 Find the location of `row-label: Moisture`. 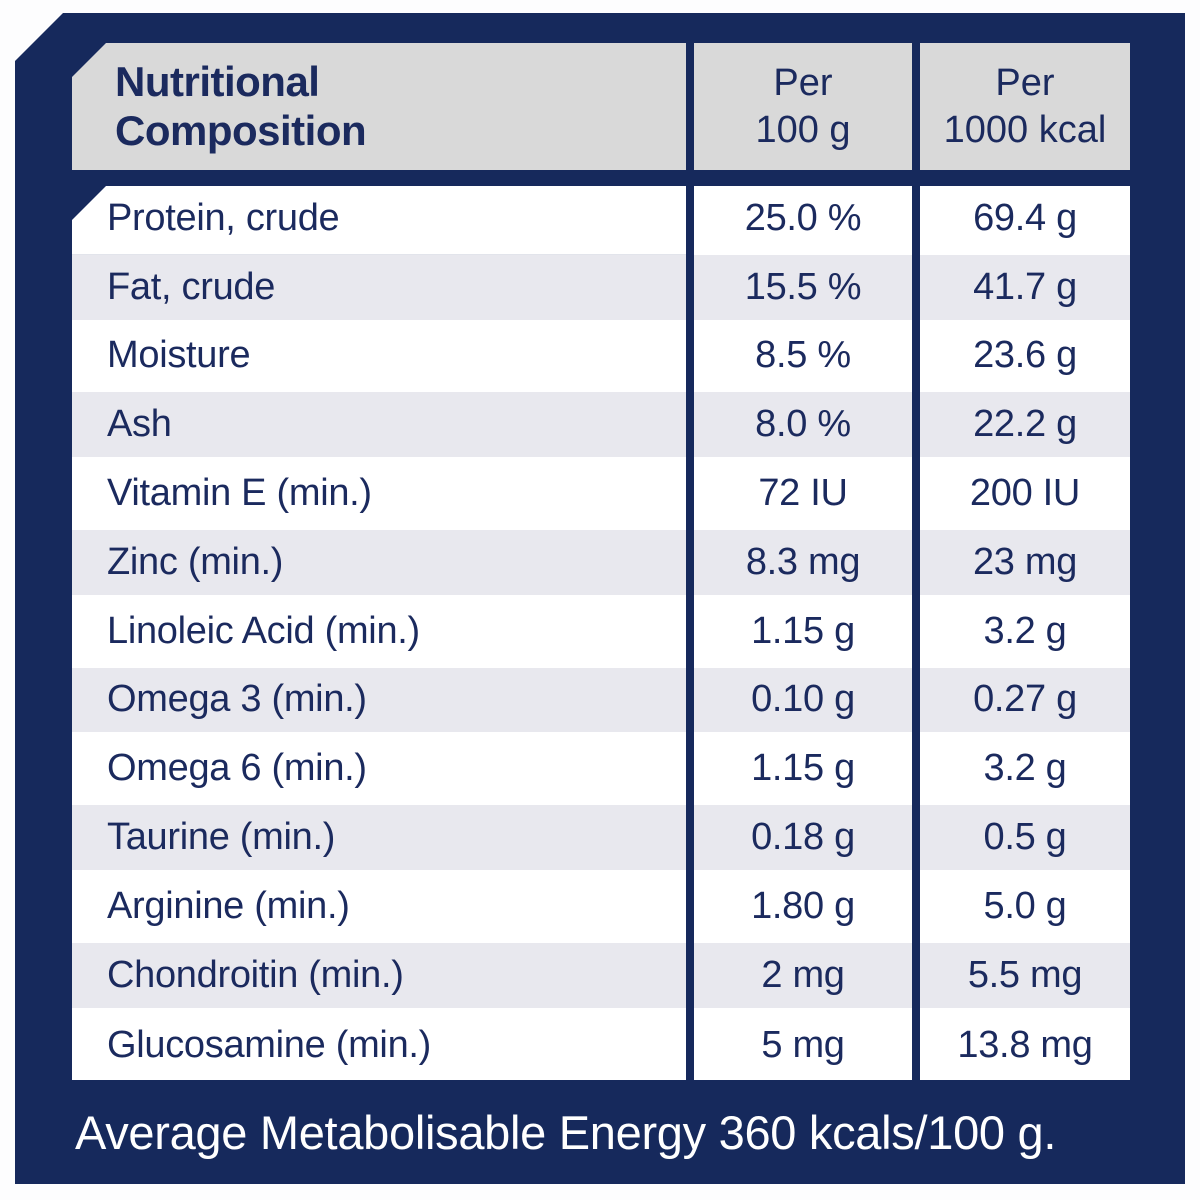

row-label: Moisture is located at coordinates (379, 358).